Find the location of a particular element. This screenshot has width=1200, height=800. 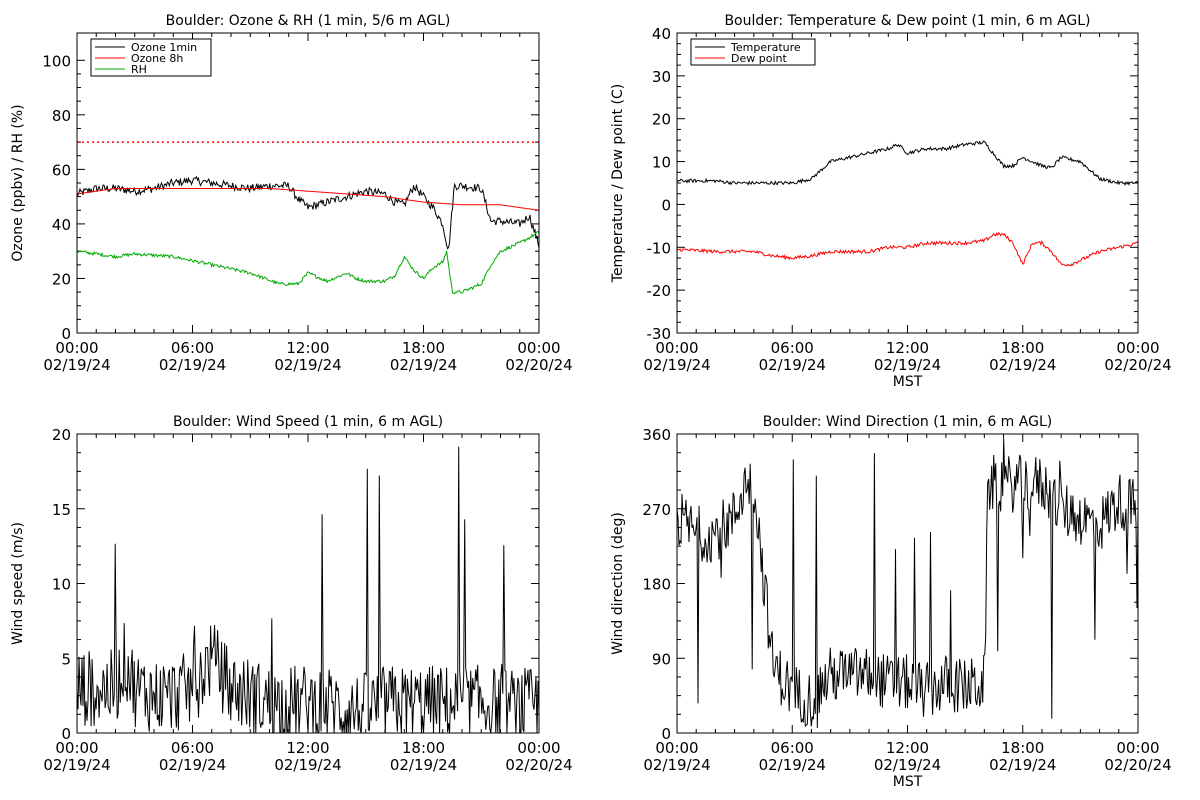

y-tick-label: 30 is located at coordinates (661, 77).